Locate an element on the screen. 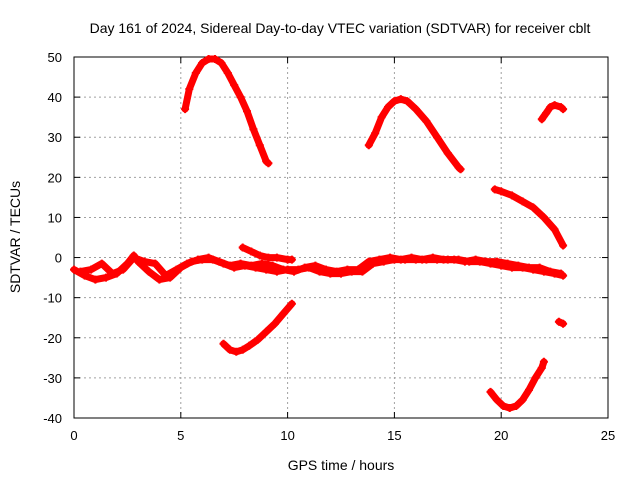  y-tick-label: -20 is located at coordinates (52, 338).